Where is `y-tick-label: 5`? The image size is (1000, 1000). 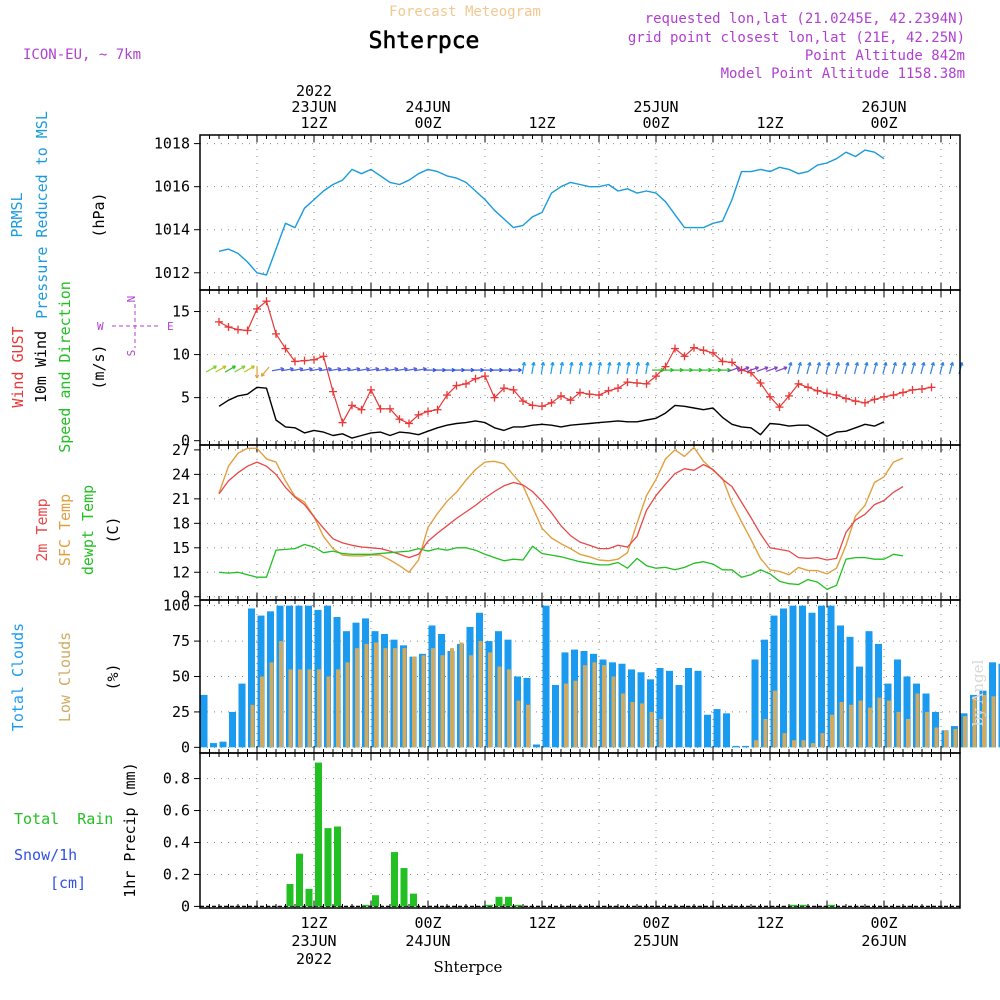
y-tick-label: 5 is located at coordinates (185, 398).